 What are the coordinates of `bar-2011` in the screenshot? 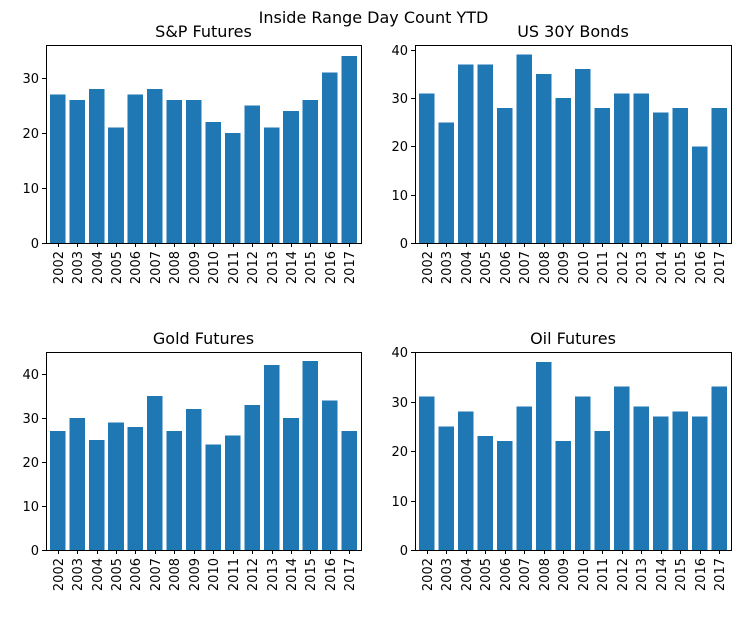 It's located at (602, 175).